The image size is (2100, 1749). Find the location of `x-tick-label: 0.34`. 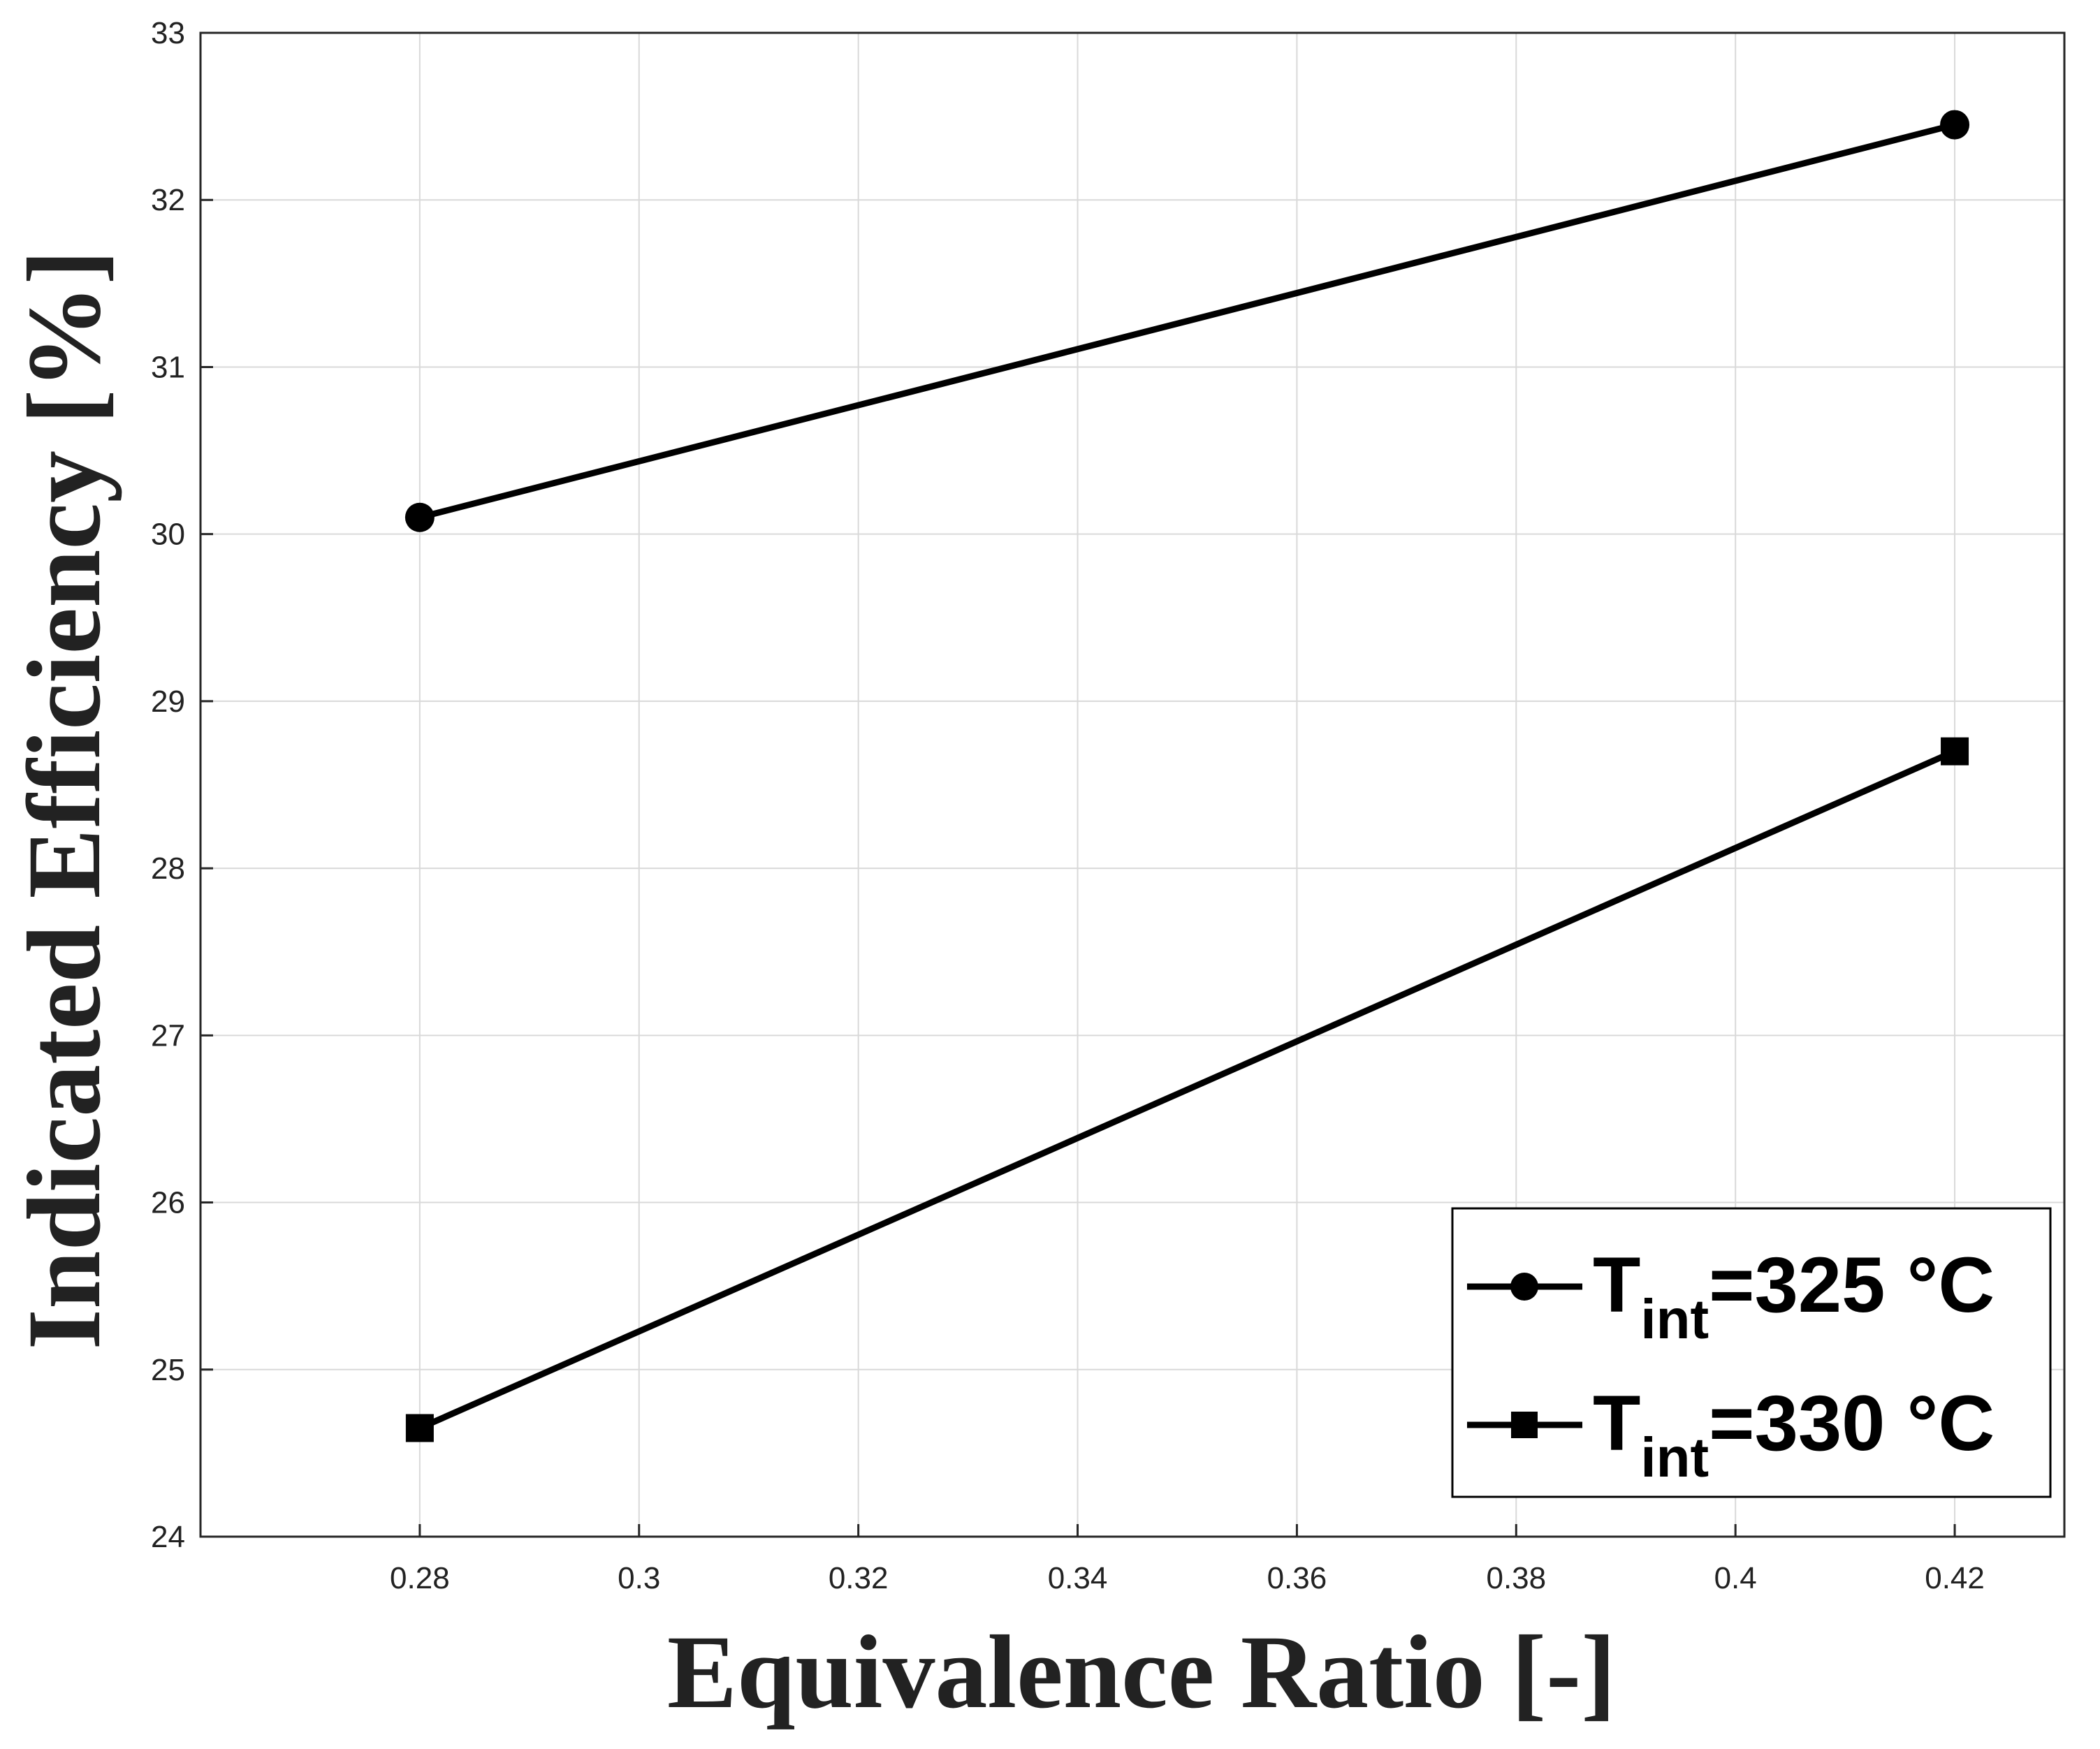

x-tick-label: 0.34 is located at coordinates (1078, 1578).